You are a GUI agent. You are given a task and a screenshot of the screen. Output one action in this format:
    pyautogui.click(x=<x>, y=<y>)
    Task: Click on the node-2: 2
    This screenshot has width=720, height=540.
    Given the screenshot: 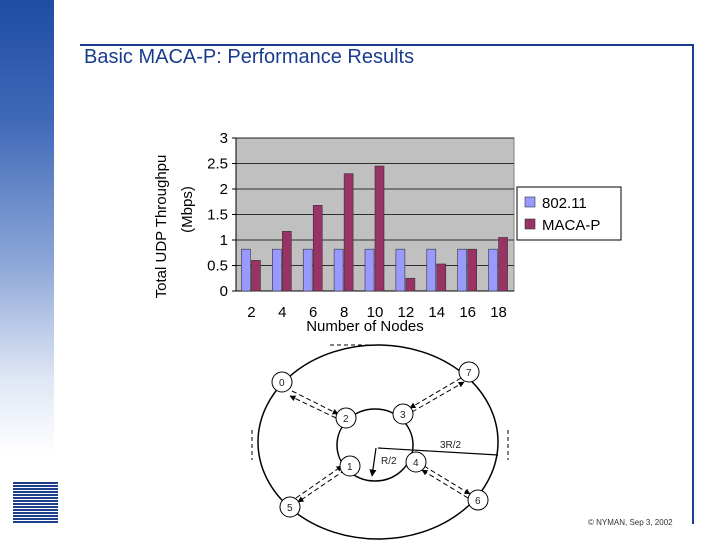 What is the action you would take?
    pyautogui.click(x=346, y=418)
    